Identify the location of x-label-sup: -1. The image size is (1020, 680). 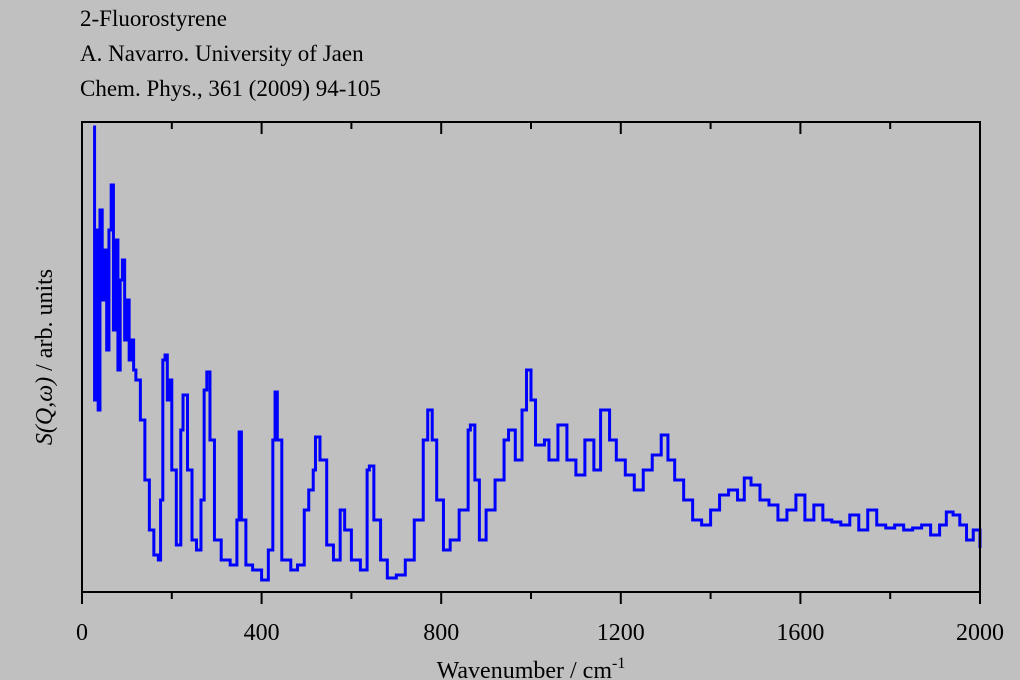
(618, 663).